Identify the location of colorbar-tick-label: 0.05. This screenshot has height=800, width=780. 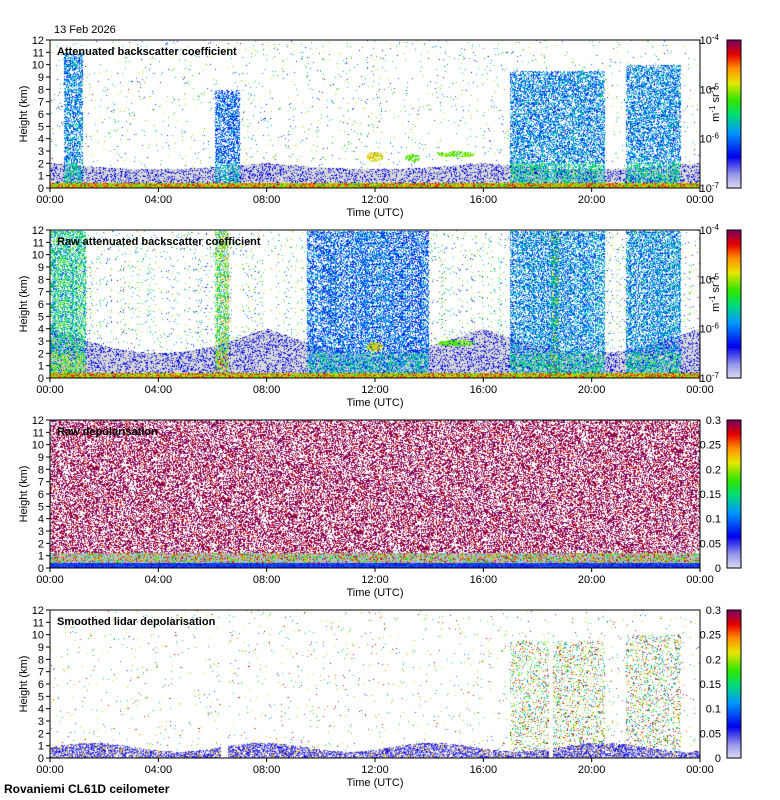
(710, 544).